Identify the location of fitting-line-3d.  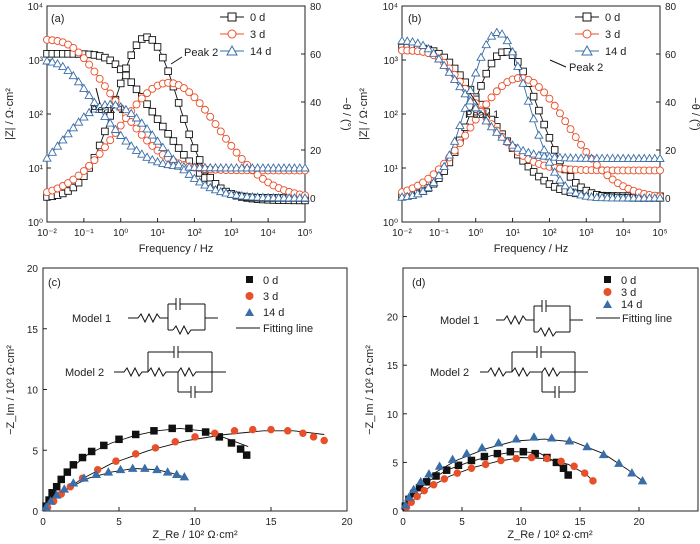
(183, 471).